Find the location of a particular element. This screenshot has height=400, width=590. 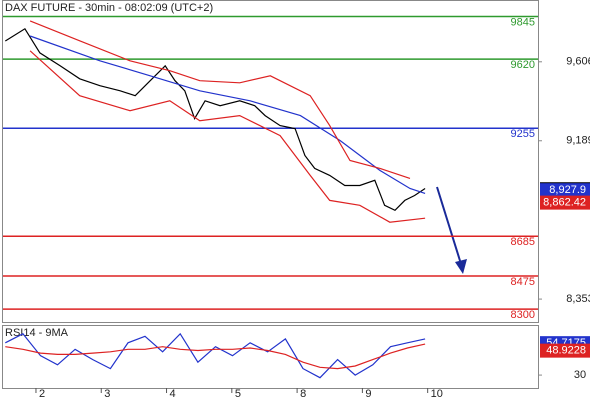

rsi-panel is located at coordinates (270, 357).